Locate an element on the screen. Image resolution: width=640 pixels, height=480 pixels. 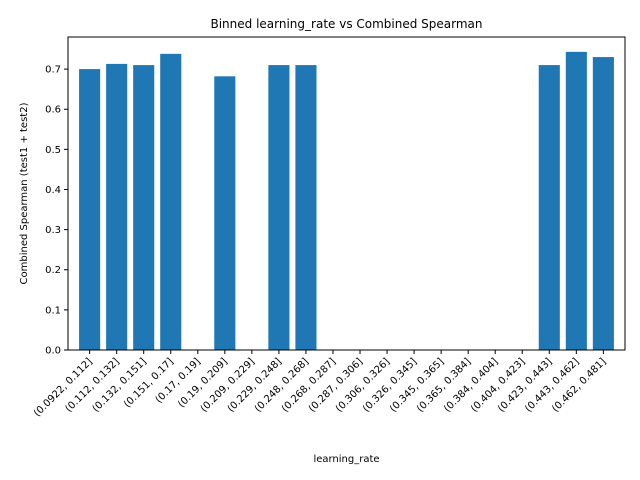
y-tick-label: 0.1 is located at coordinates (53, 310).